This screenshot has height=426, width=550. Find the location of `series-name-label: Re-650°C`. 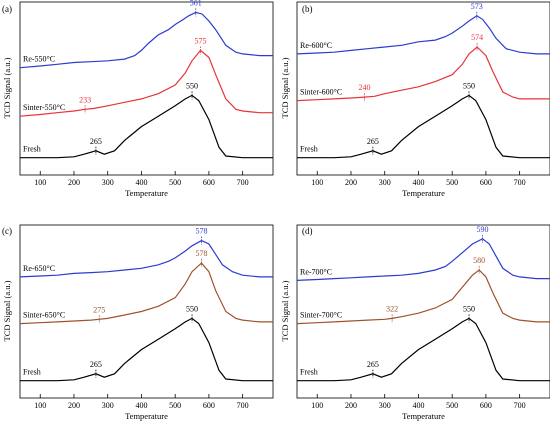

series-name-label: Re-650°C is located at coordinates (39, 268).